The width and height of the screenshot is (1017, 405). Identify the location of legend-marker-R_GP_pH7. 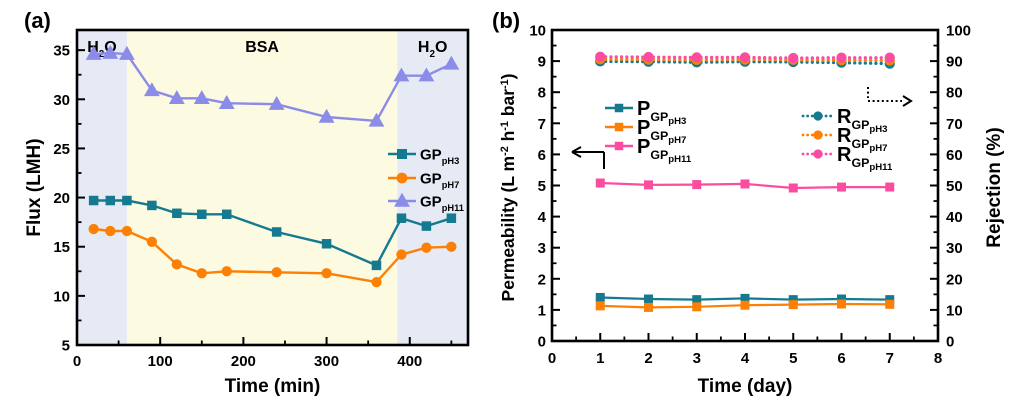
(818, 135).